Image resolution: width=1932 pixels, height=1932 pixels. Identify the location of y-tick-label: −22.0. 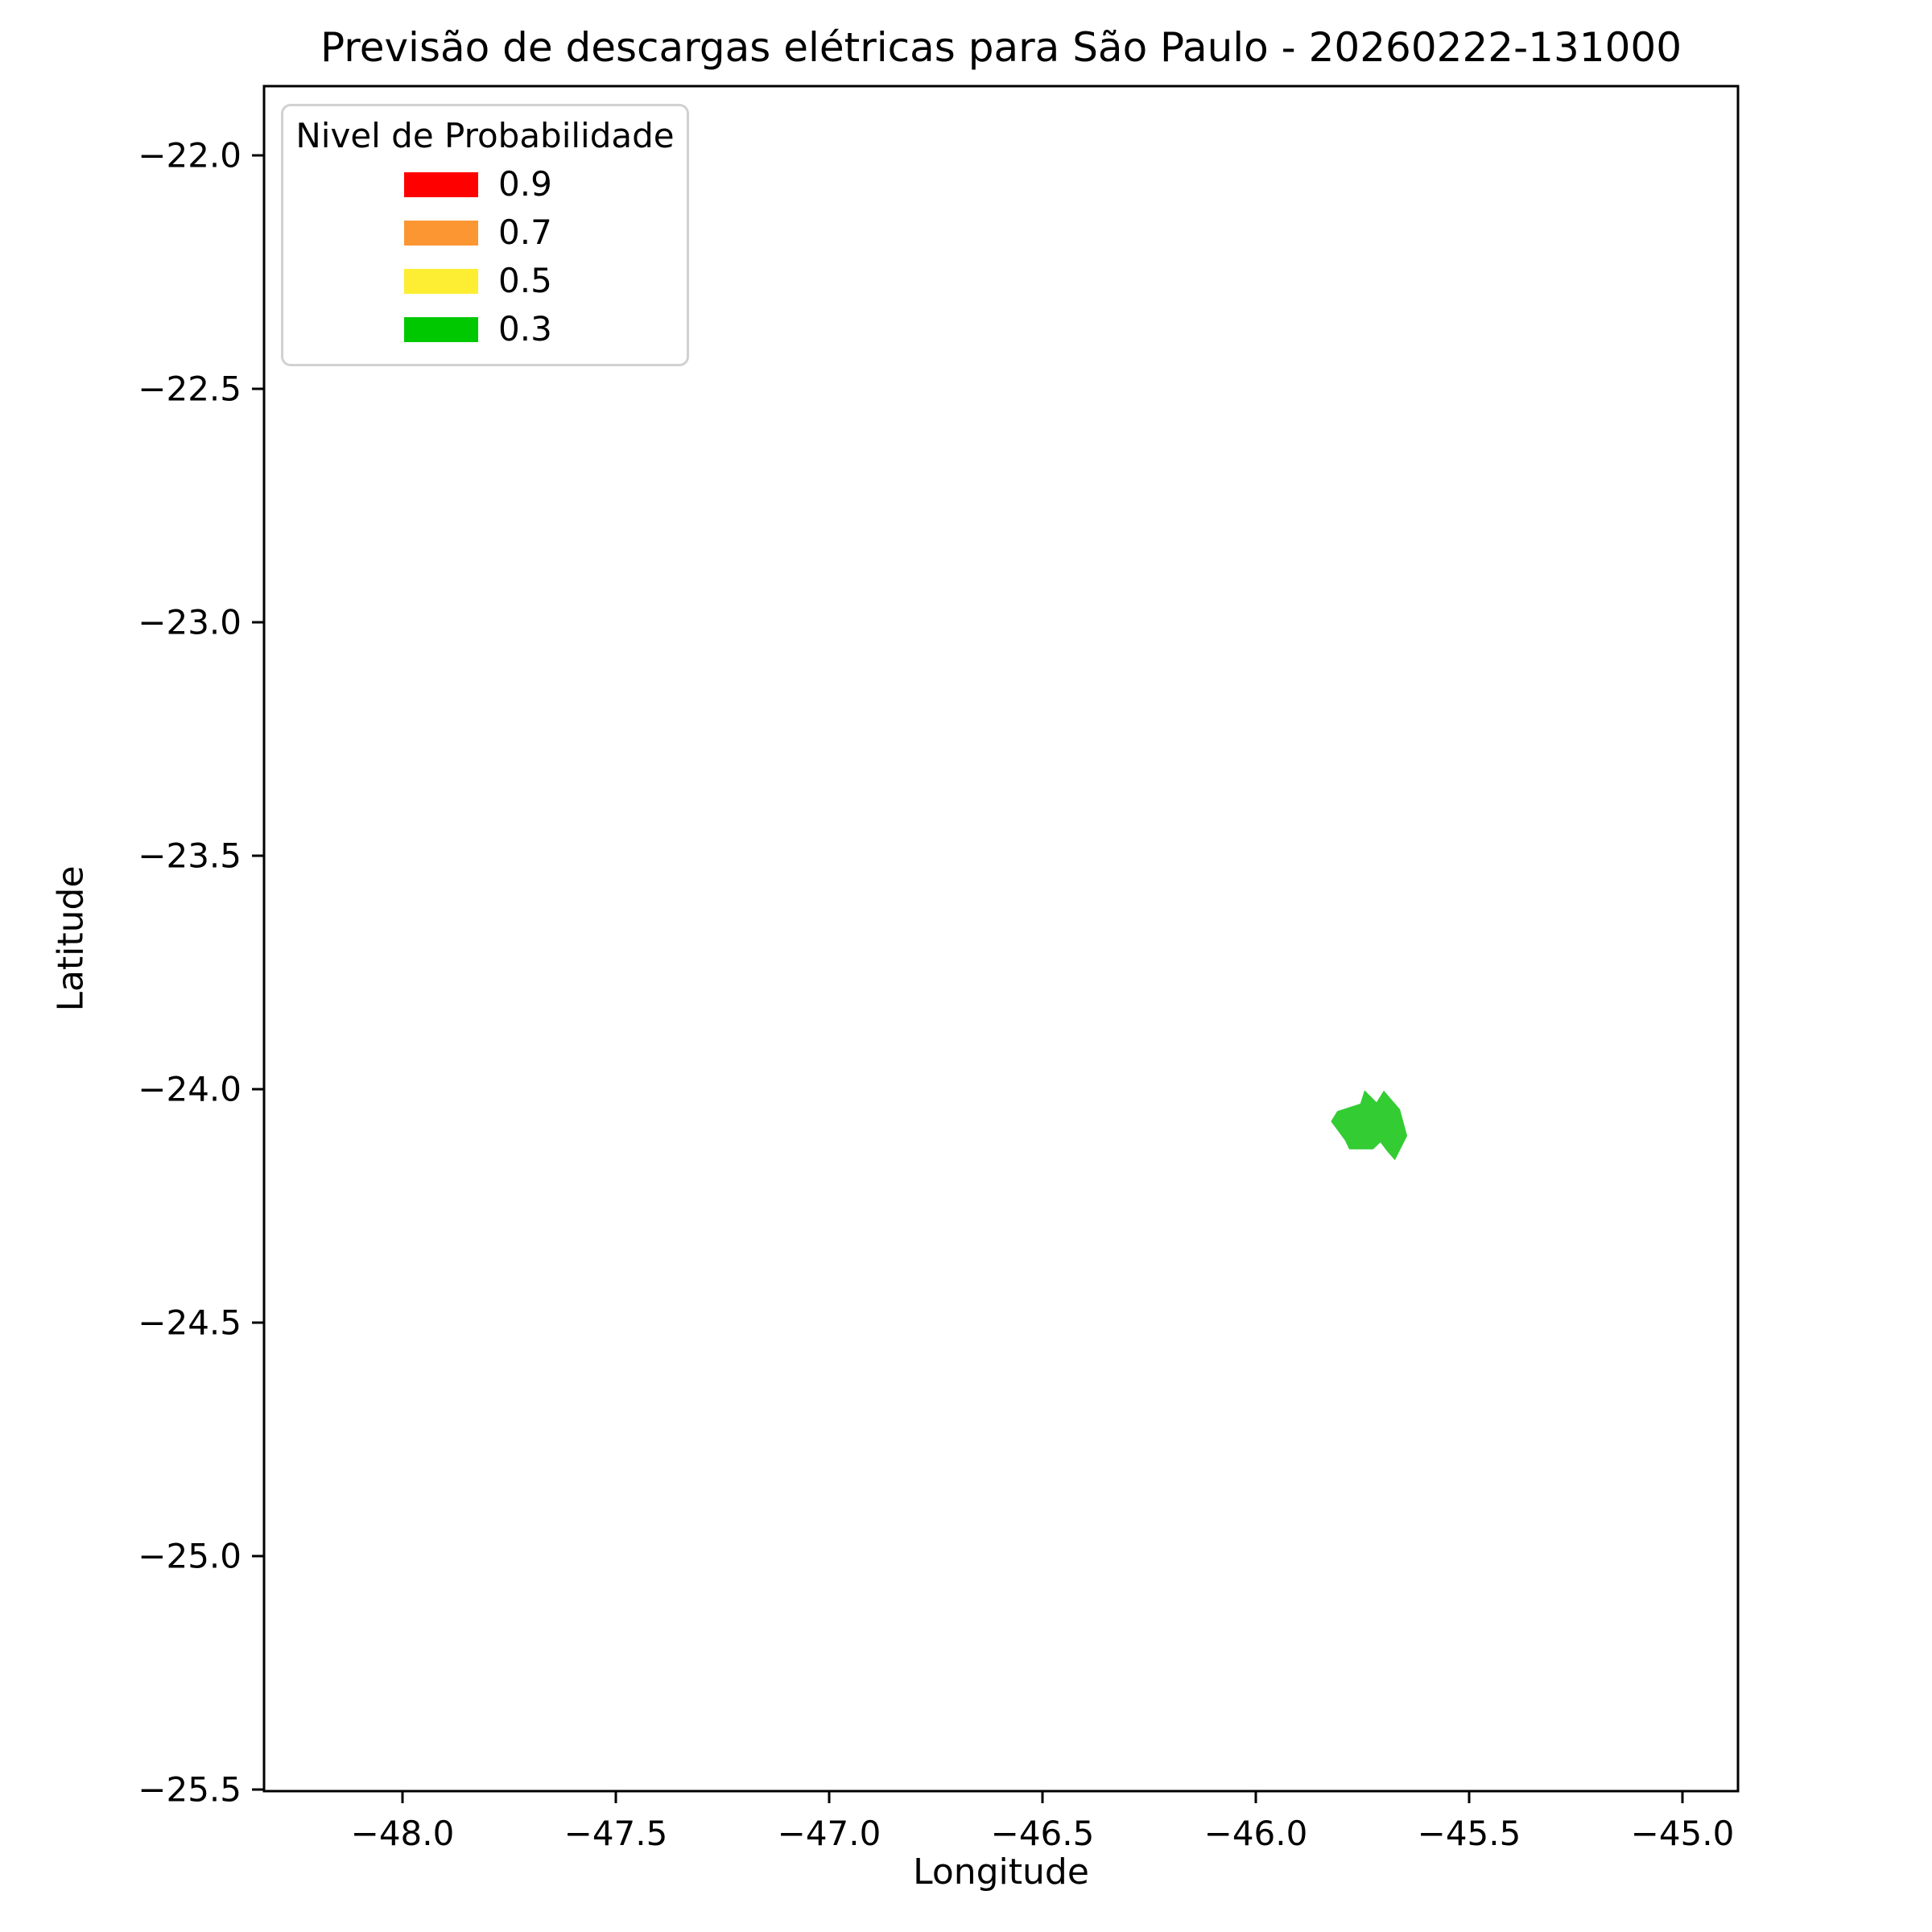
(190, 155).